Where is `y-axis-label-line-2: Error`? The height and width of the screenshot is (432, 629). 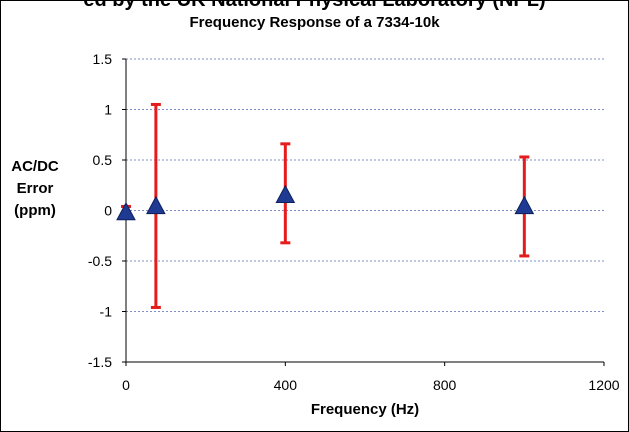
y-axis-label-line-2: Error is located at coordinates (35, 188).